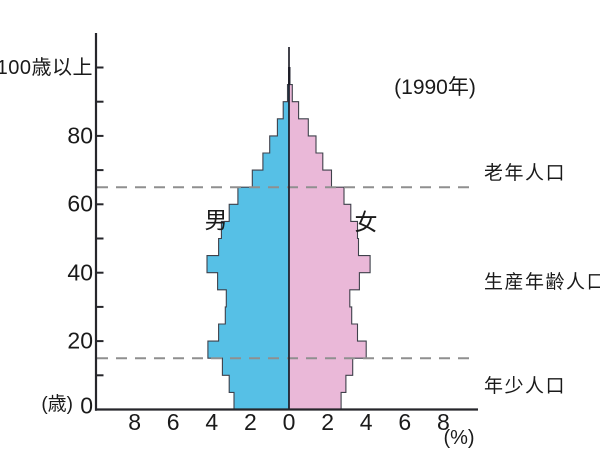 The height and width of the screenshot is (457, 600). I want to click on label-working-age-population: 生産年齢人口, so click(542, 282).